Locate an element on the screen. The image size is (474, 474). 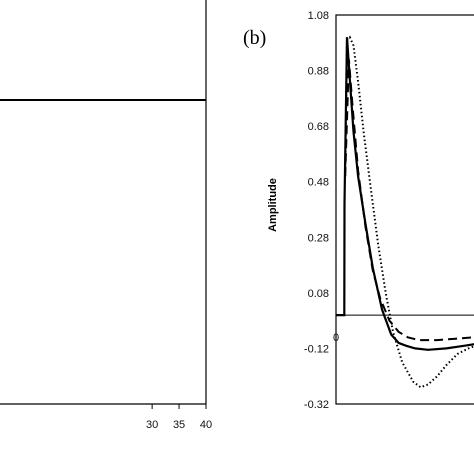
panel-b-y-tick-label: 1.08 is located at coordinates (318, 16).